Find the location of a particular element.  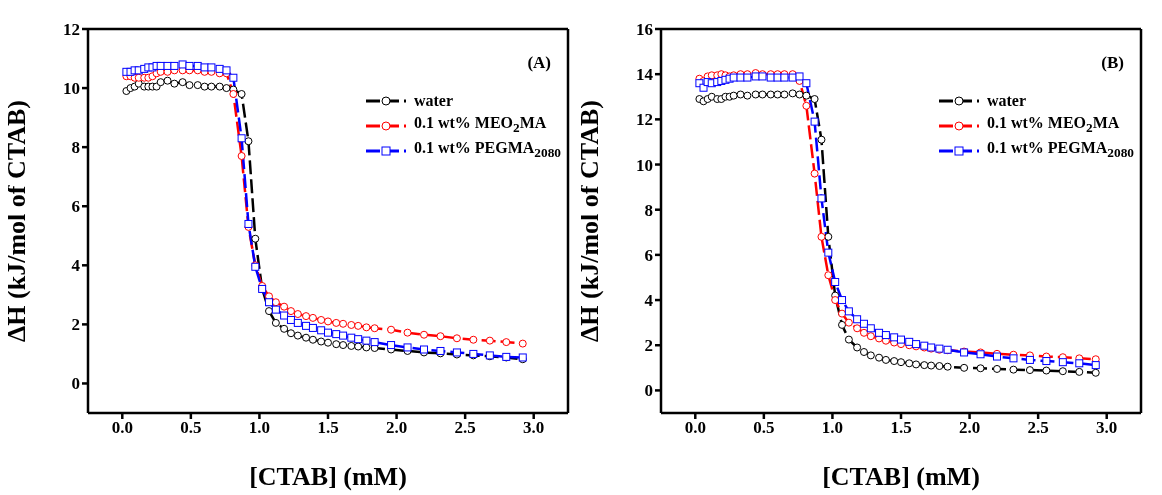

annotation: (B) is located at coordinates (1112, 63).